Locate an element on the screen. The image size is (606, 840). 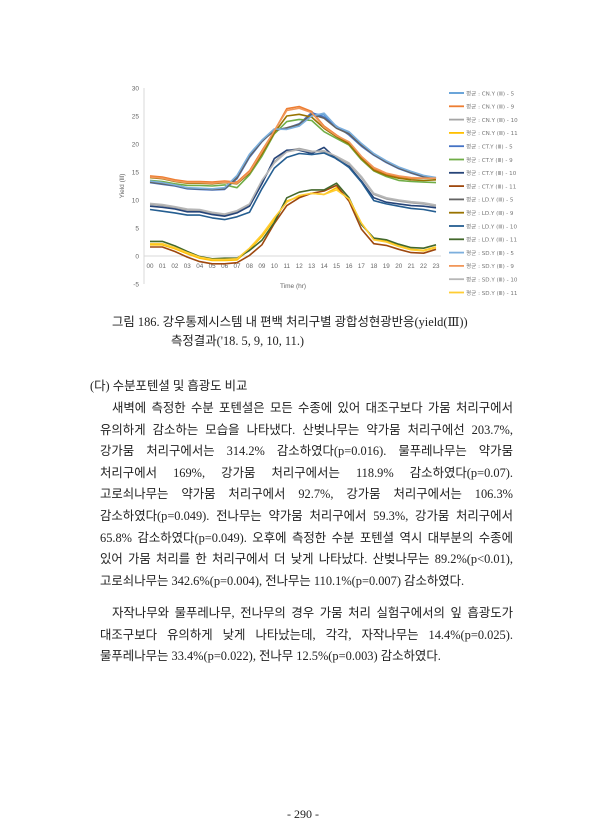
y-tick-label: 10 is located at coordinates (136, 201).